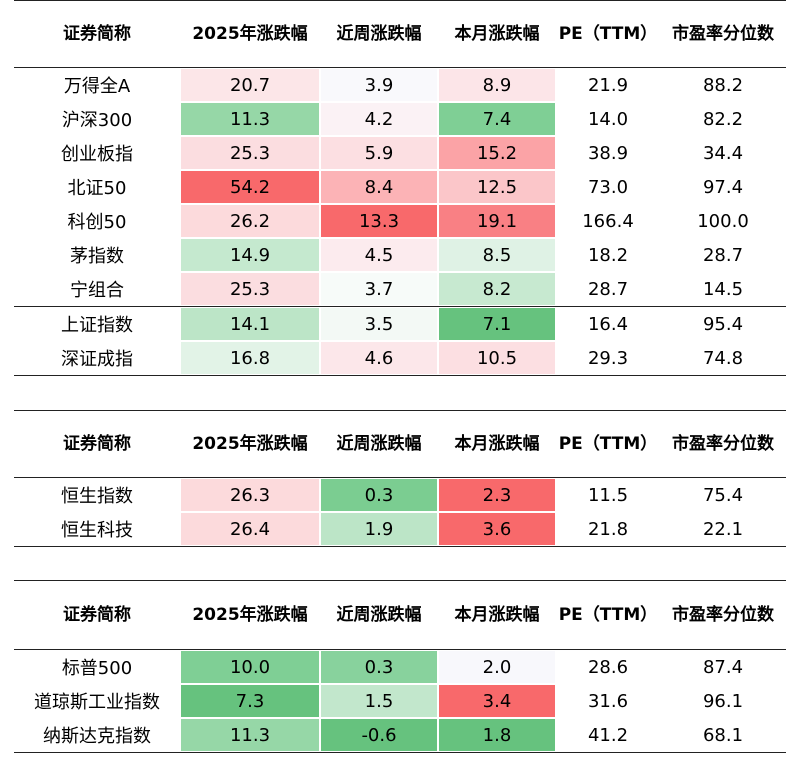 The height and width of the screenshot is (760, 791). I want to click on pe-percentile-cell: 34.4, so click(723, 153).